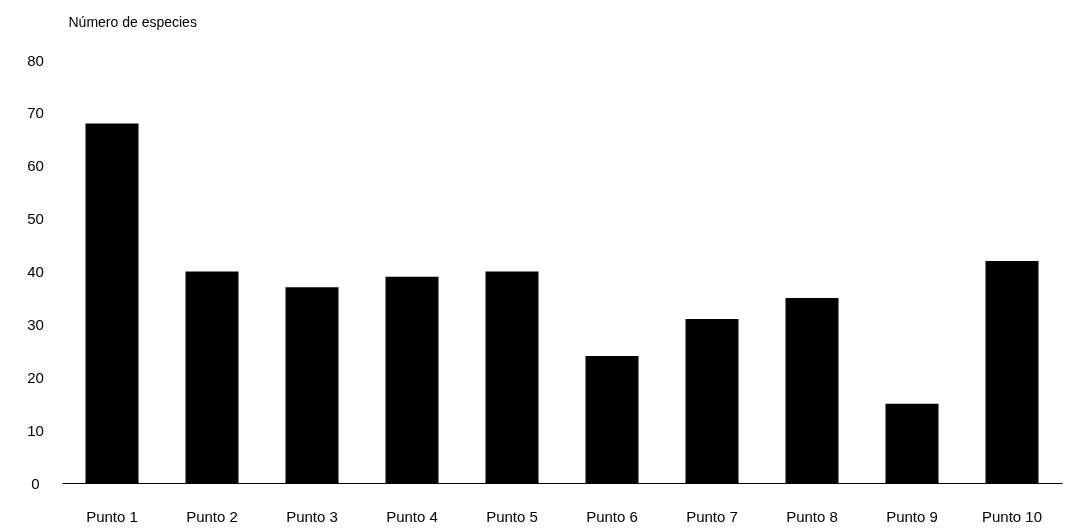  Describe the element at coordinates (512, 516) in the screenshot. I see `x-tick-label: Punto 5` at that location.